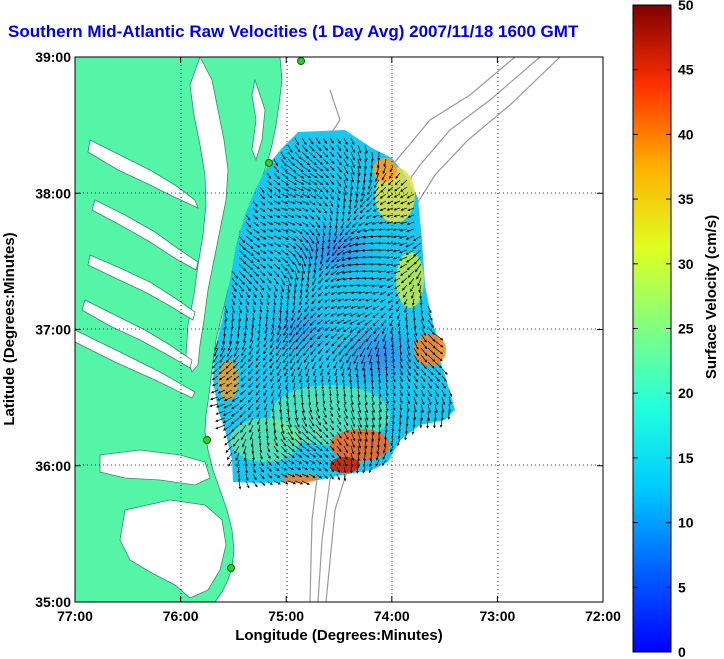 The image size is (724, 659). What do you see at coordinates (181, 616) in the screenshot?
I see `x-tick-label: 76:00` at bounding box center [181, 616].